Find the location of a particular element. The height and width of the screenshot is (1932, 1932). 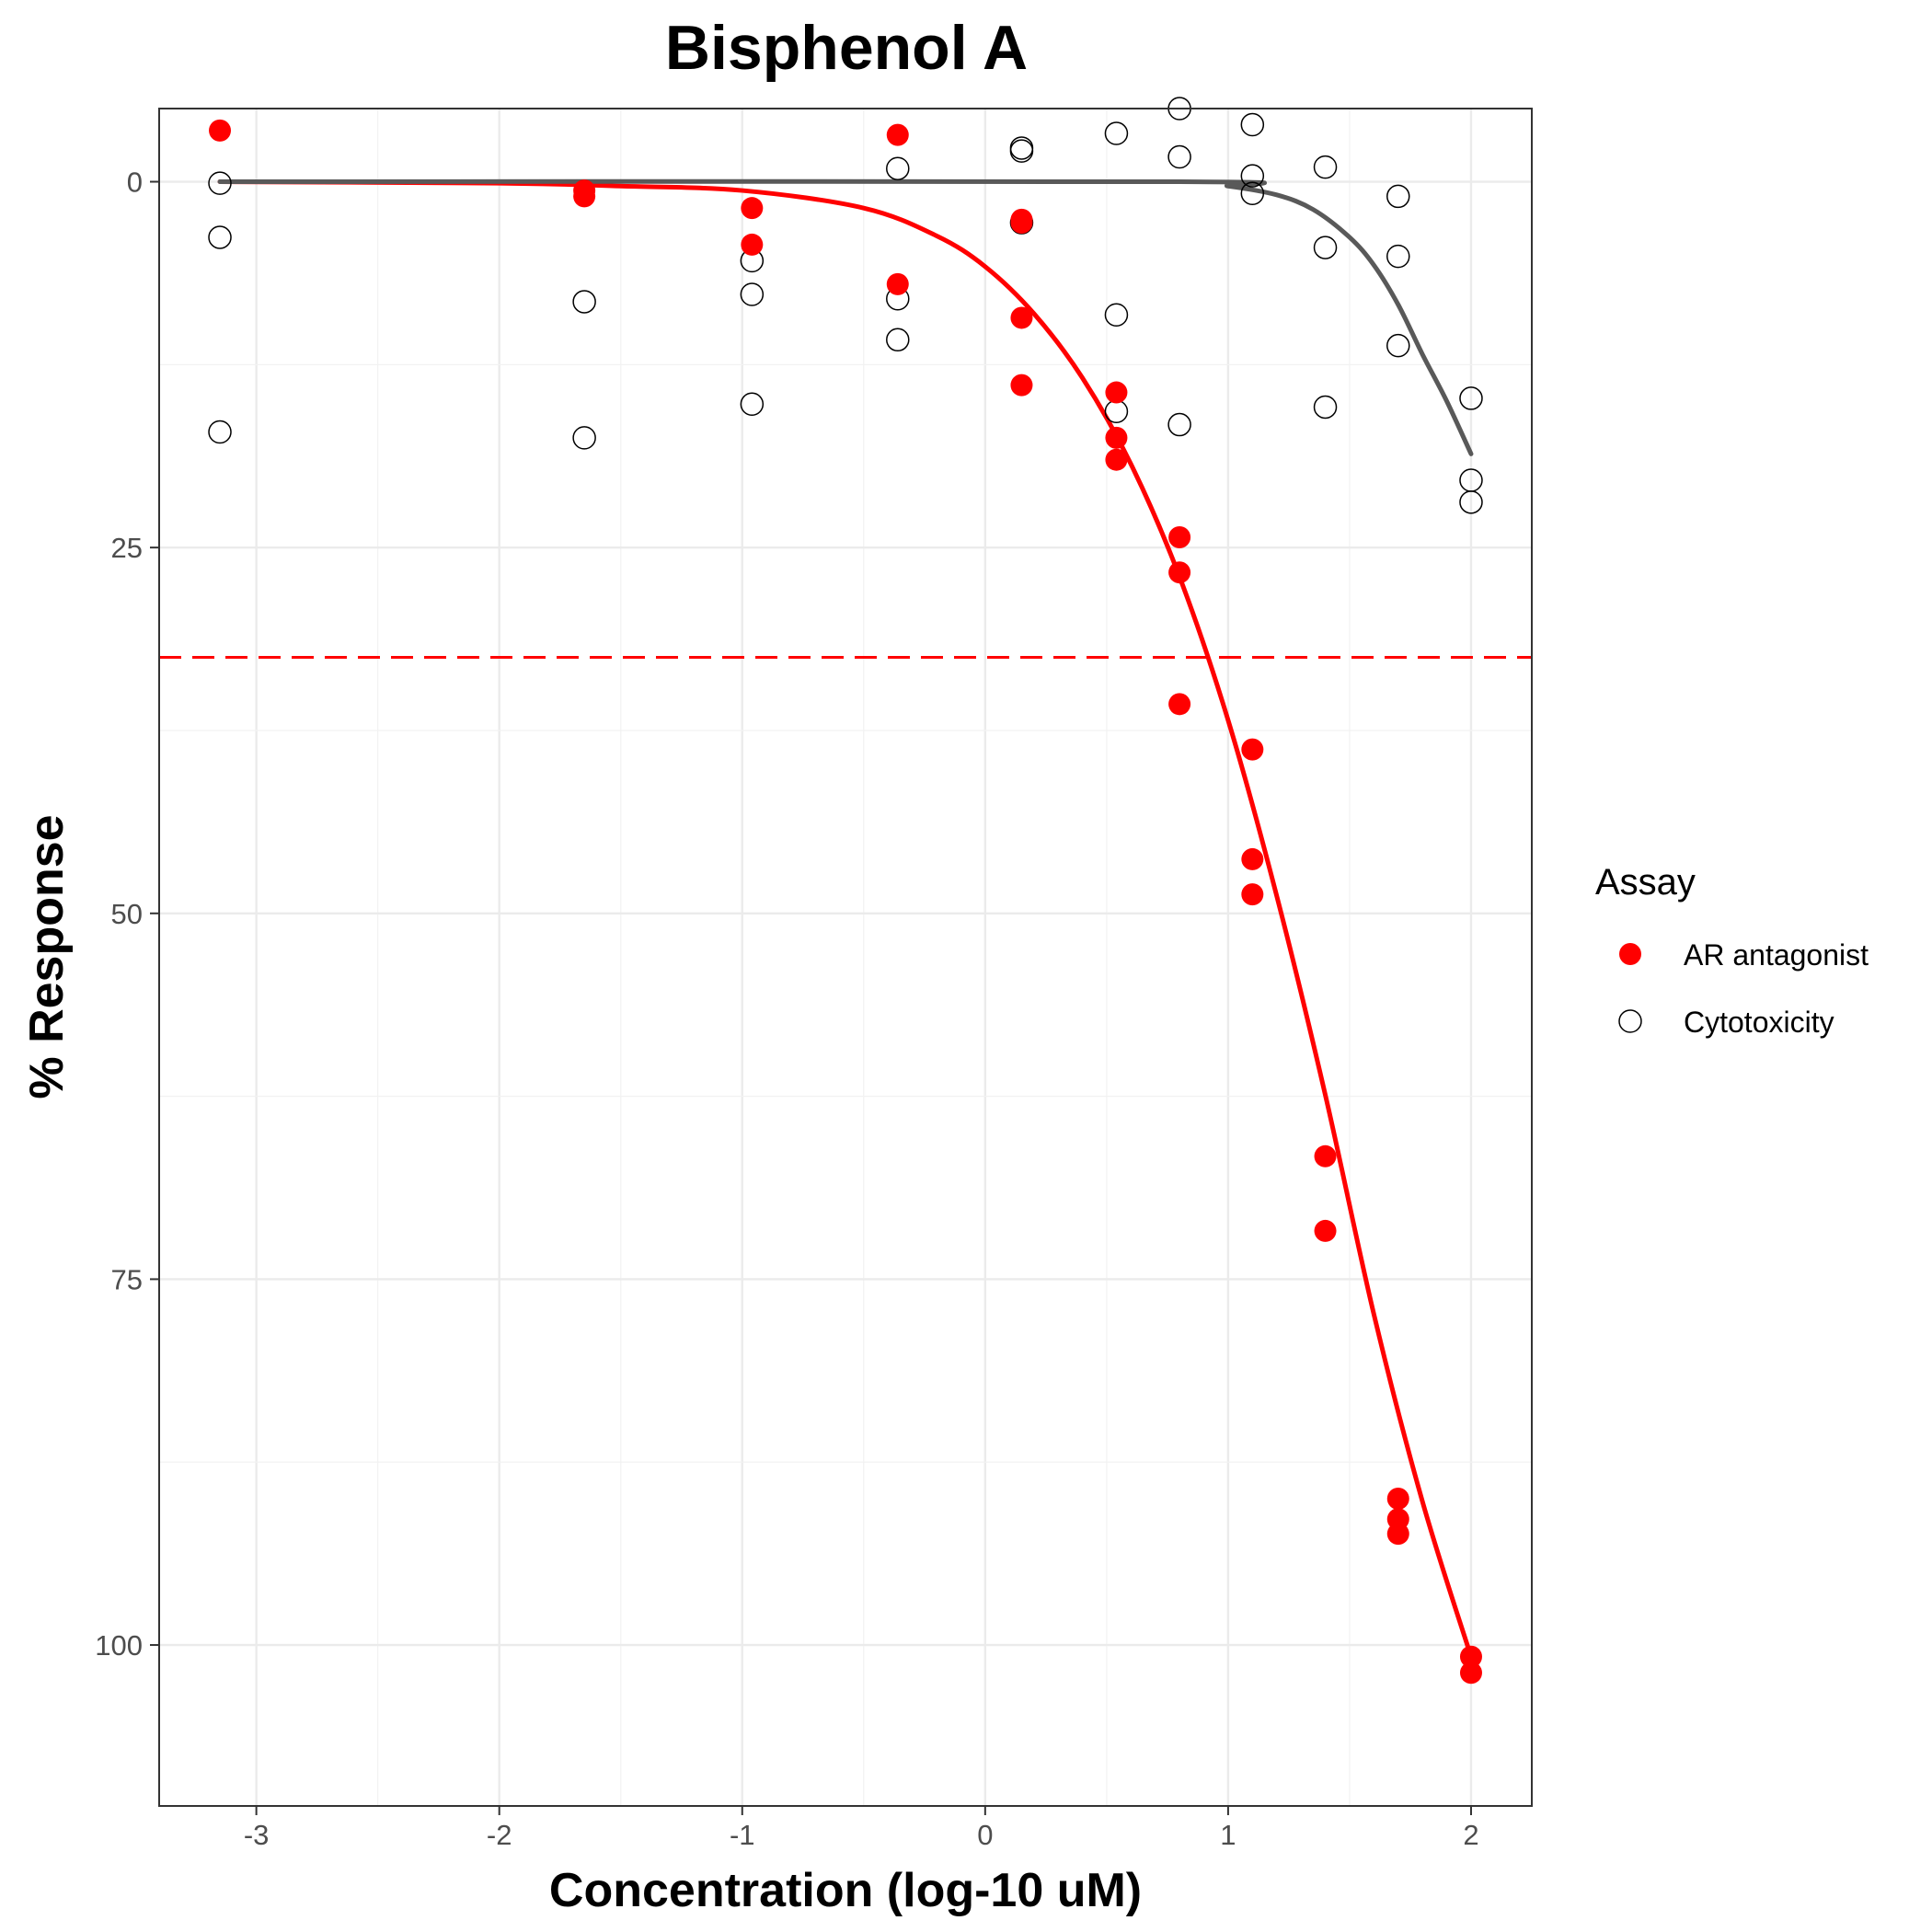

legend-label-cytotoxicity: Cytotoxicity is located at coordinates (1759, 1022).